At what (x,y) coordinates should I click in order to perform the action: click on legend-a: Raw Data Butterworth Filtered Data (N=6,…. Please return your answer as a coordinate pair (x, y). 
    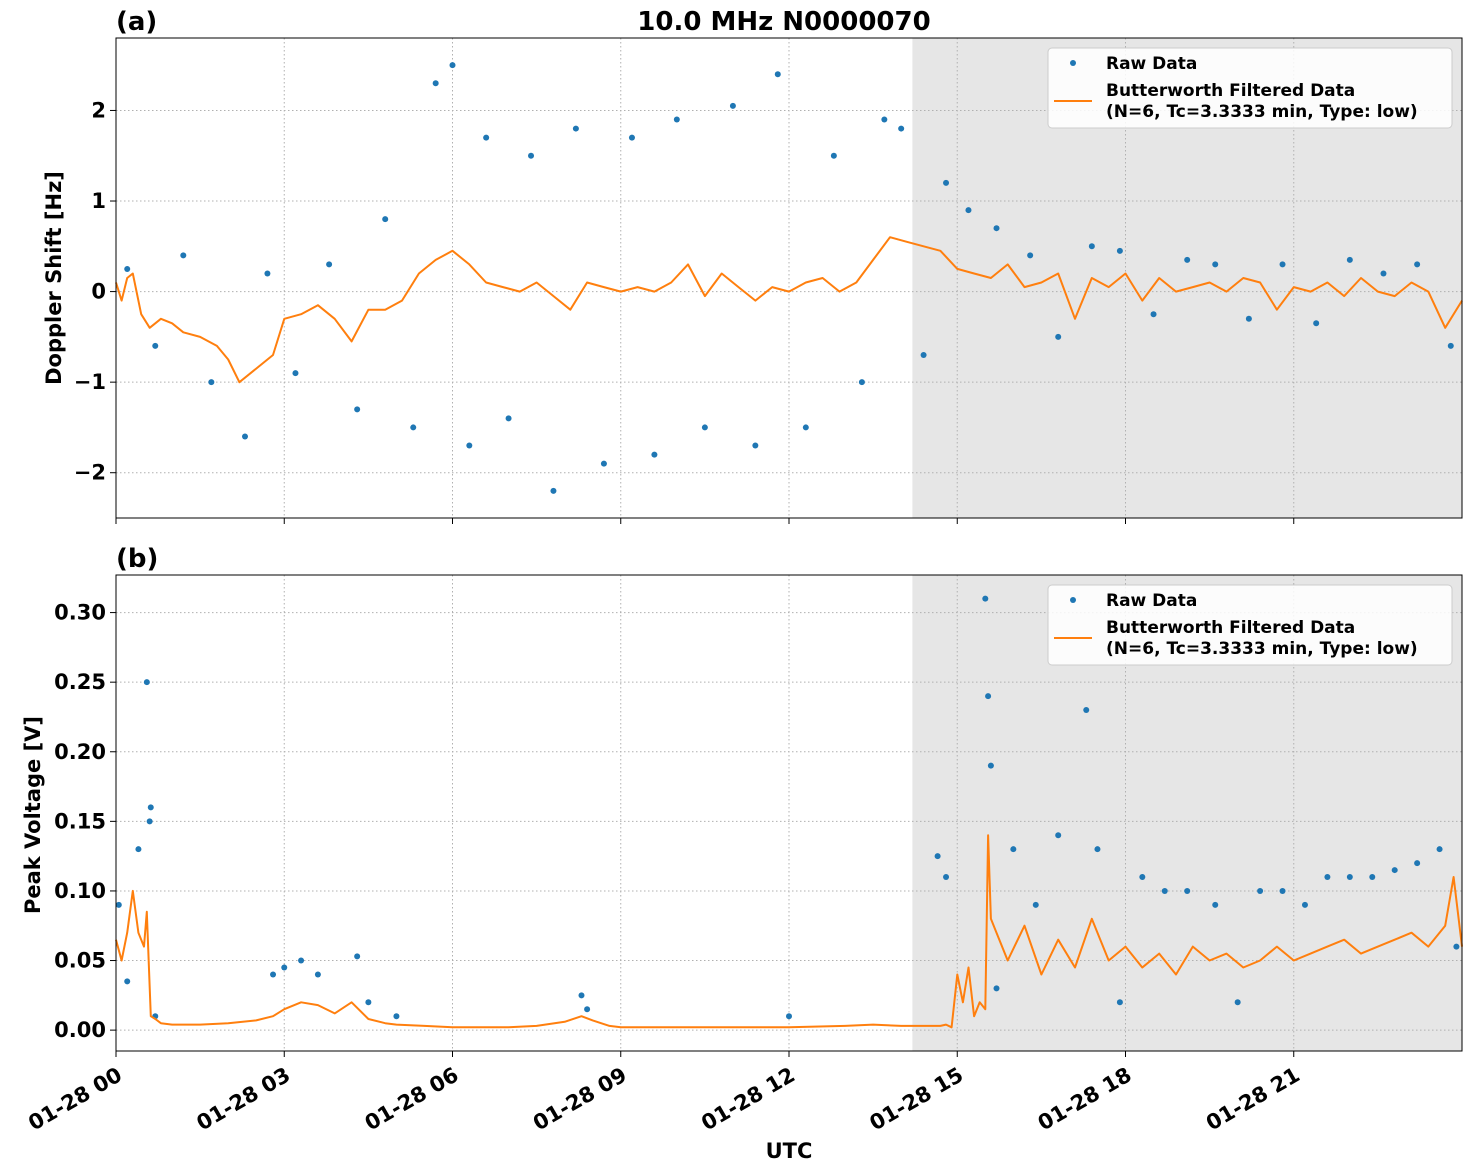
    Looking at the image, I should click on (1250, 88).